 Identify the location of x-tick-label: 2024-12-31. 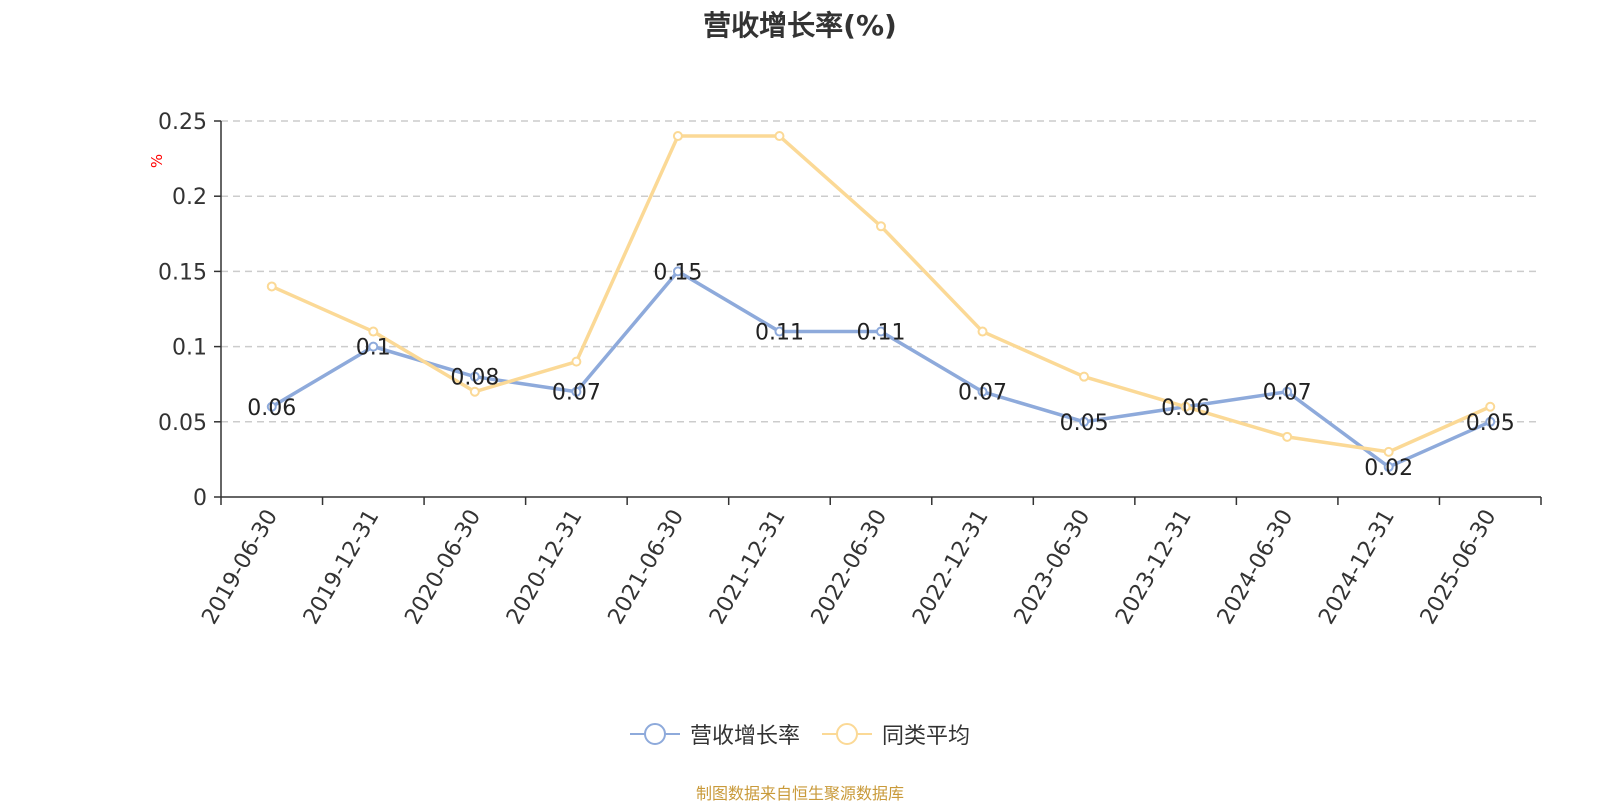
(1357, 567).